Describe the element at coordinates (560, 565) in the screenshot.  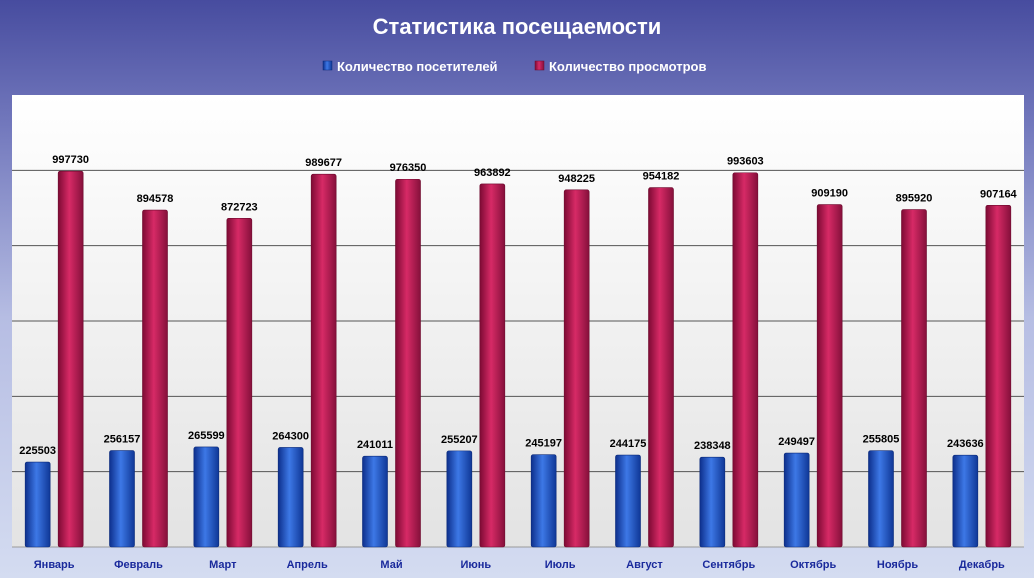
I see `category-label: Июль` at that location.